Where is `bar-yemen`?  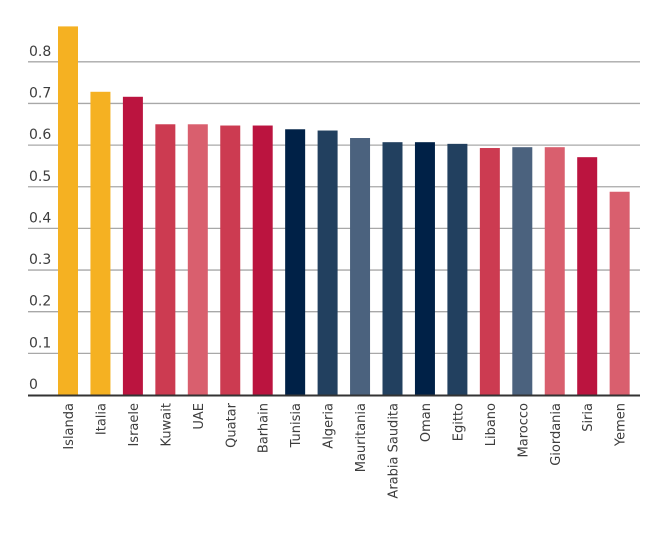
bar-yemen is located at coordinates (619, 293).